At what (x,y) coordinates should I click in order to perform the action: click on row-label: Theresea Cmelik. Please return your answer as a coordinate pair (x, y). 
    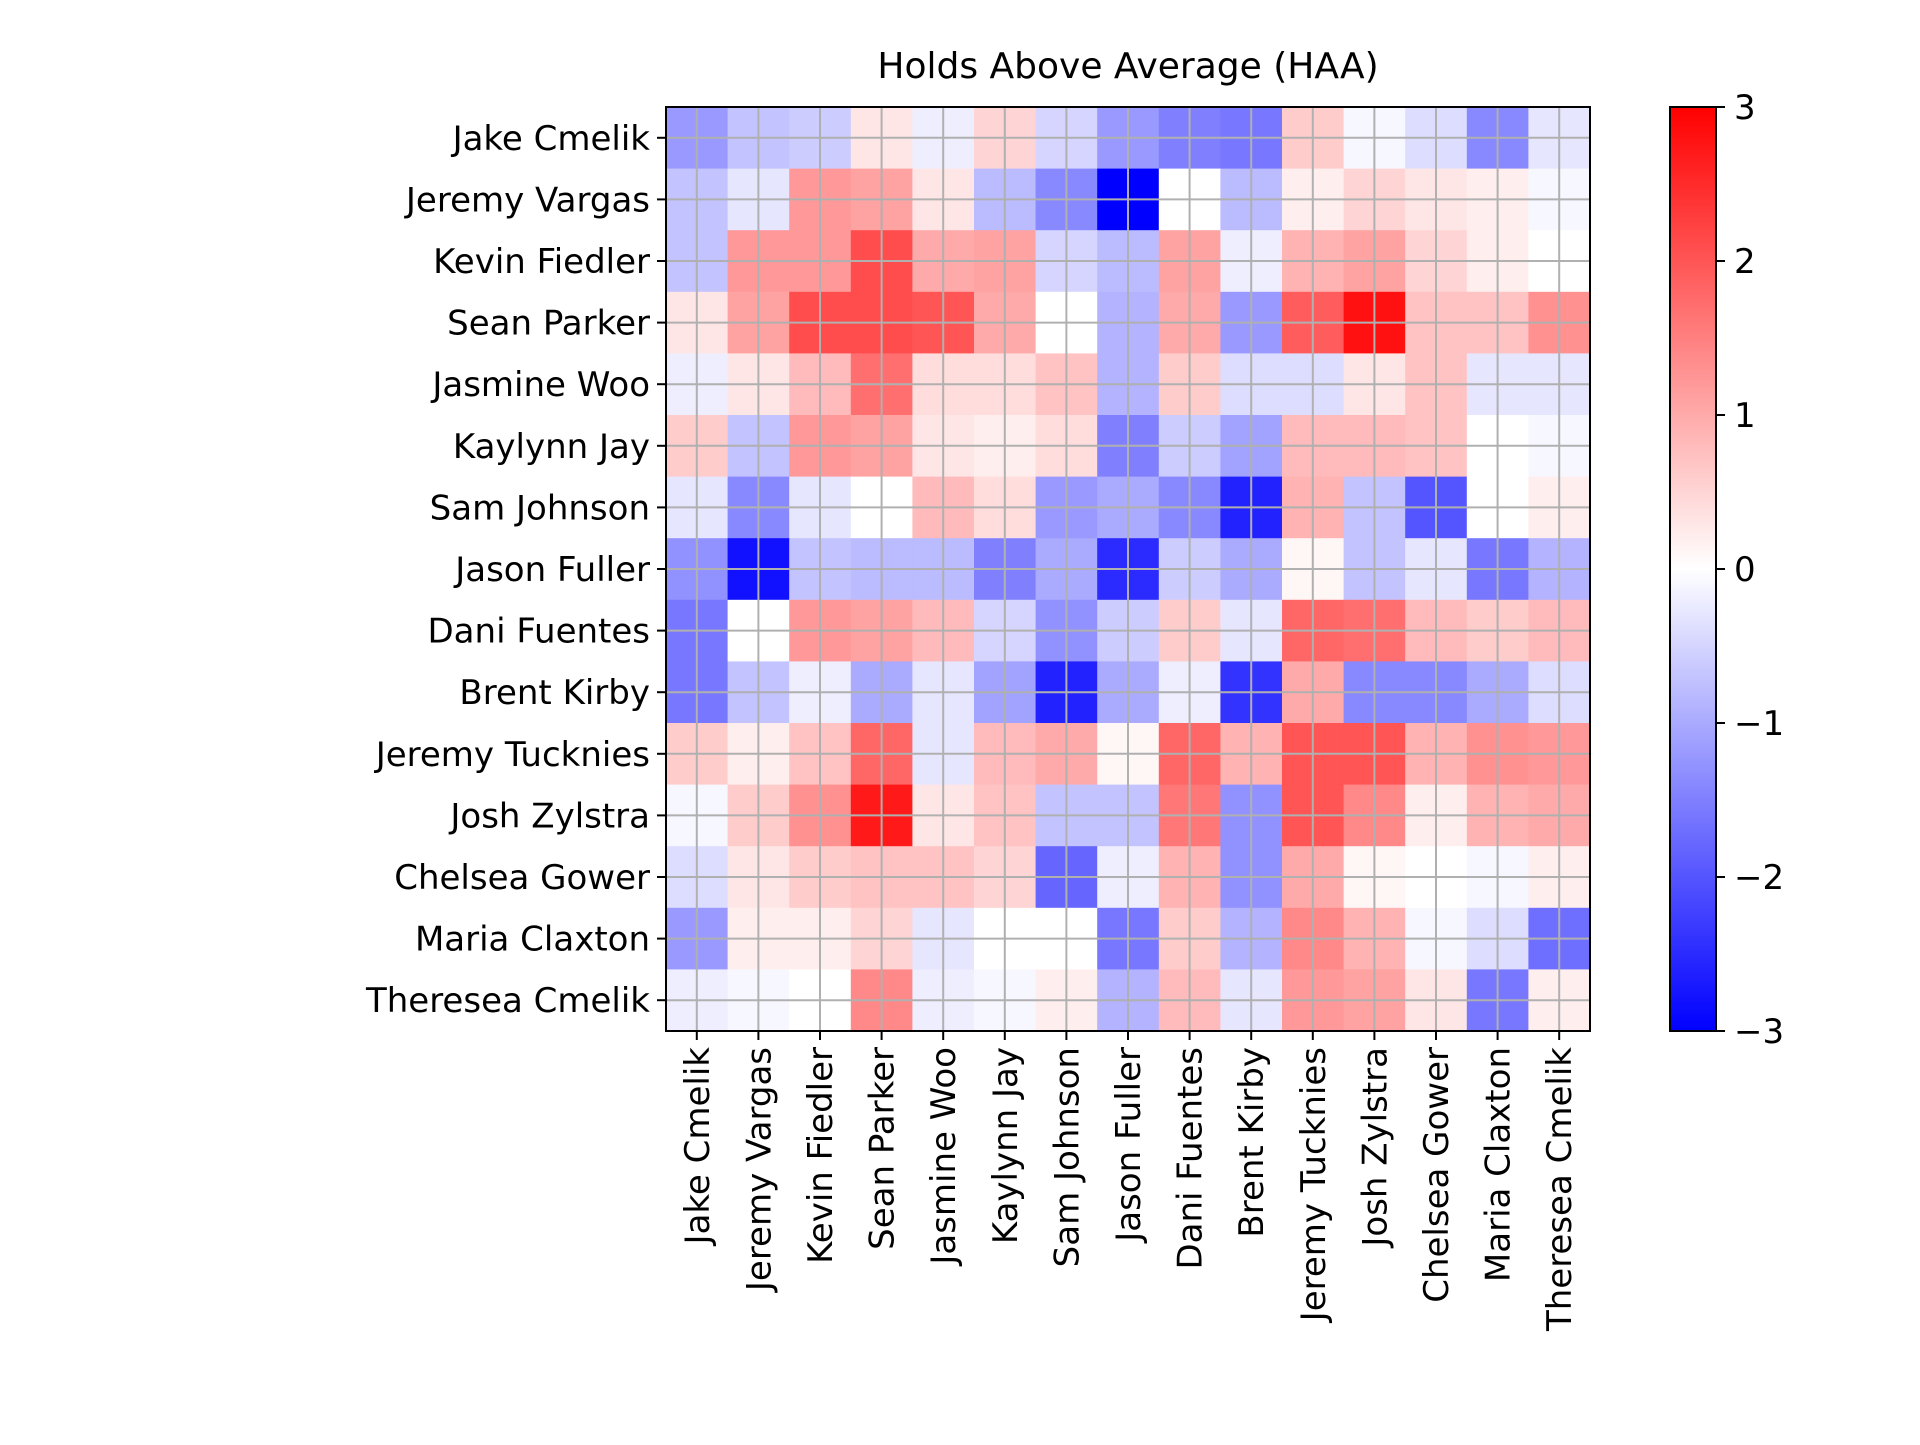
    Looking at the image, I should click on (507, 1001).